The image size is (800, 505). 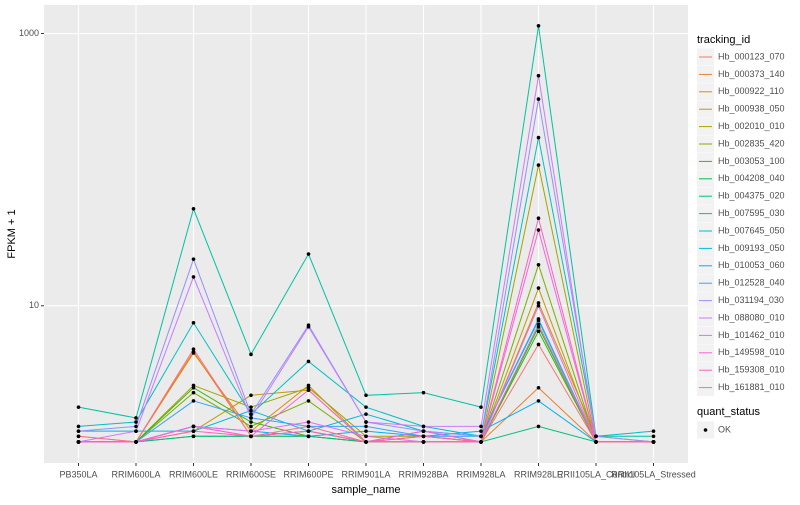 I want to click on legend-label: Hb_149598_010, so click(x=751, y=352).